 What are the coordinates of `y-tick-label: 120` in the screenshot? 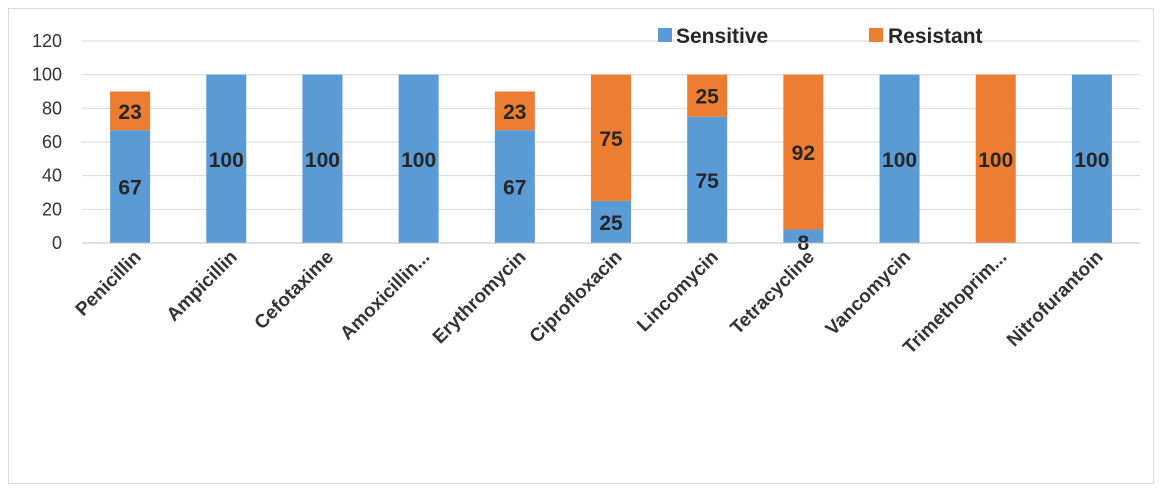 It's located at (47, 41).